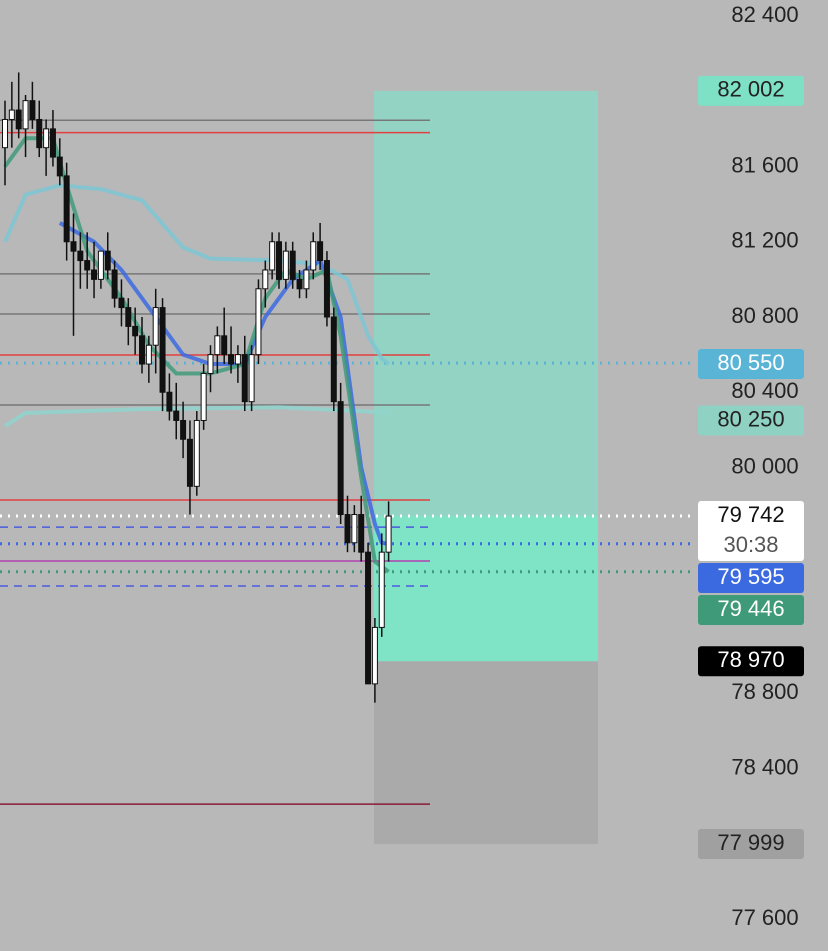 The image size is (828, 951). I want to click on price-badge-label: 79 446, so click(750, 608).